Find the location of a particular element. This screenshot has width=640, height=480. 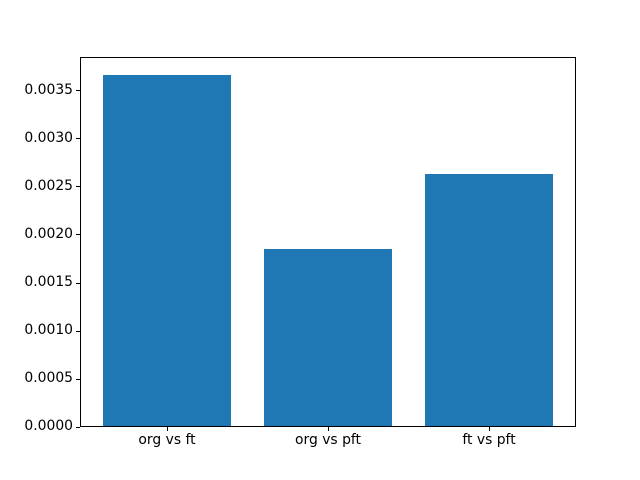

x-tick-label: org vs ft is located at coordinates (167, 440).